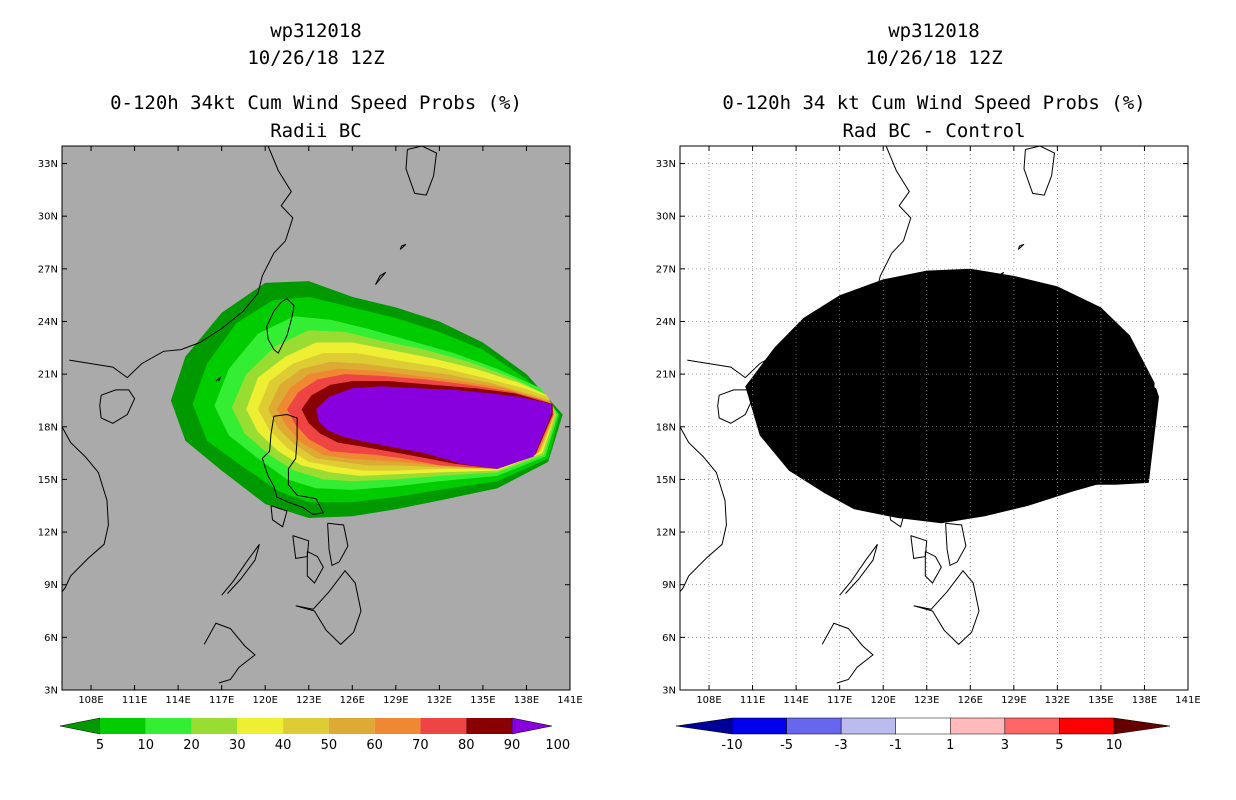 This screenshot has width=1236, height=800. I want to click on right-title-1: wp312018, so click(934, 31).